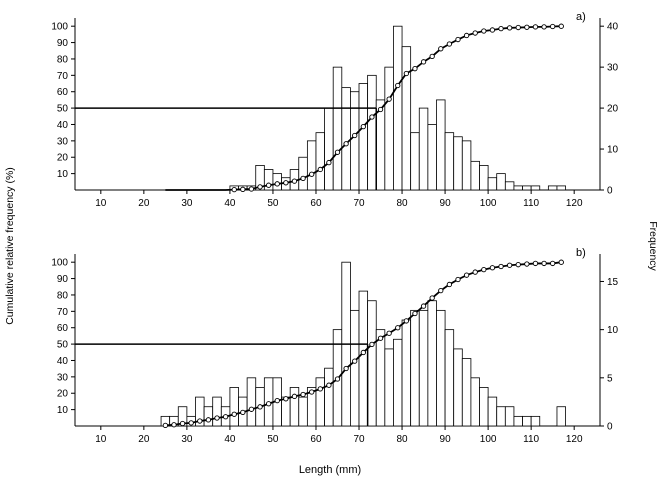  I want to click on svg-text: 15, so click(613, 282).